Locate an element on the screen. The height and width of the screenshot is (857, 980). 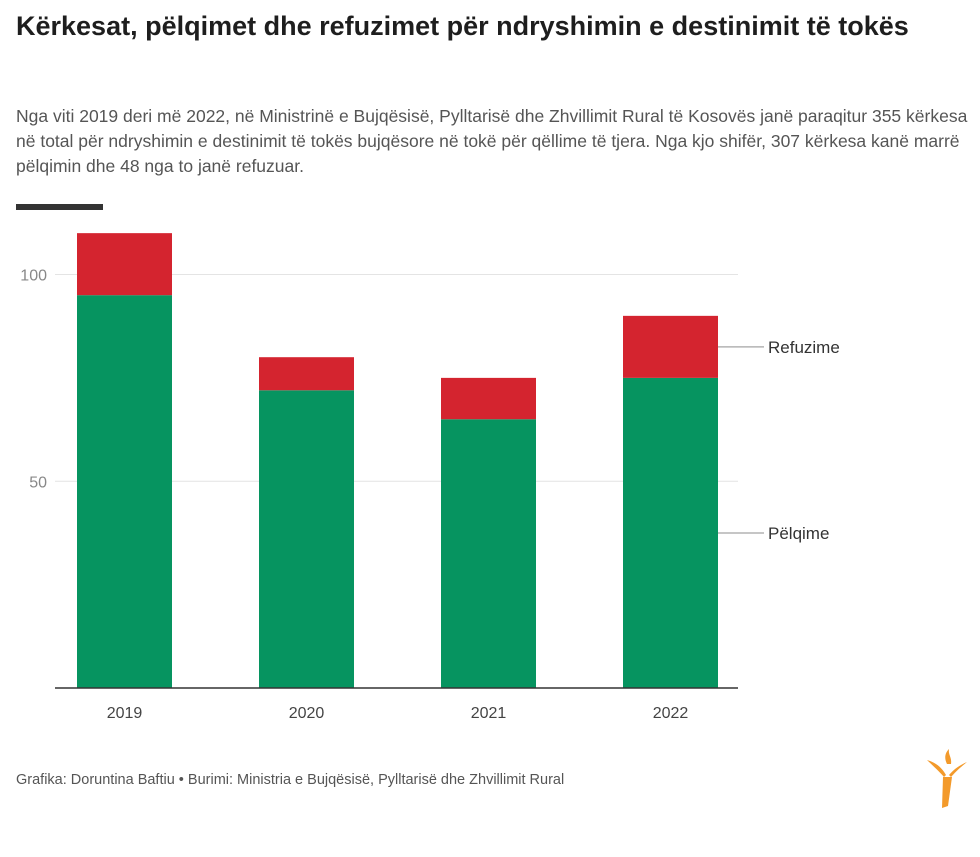
bar-rejected-2022 is located at coordinates (670, 346).